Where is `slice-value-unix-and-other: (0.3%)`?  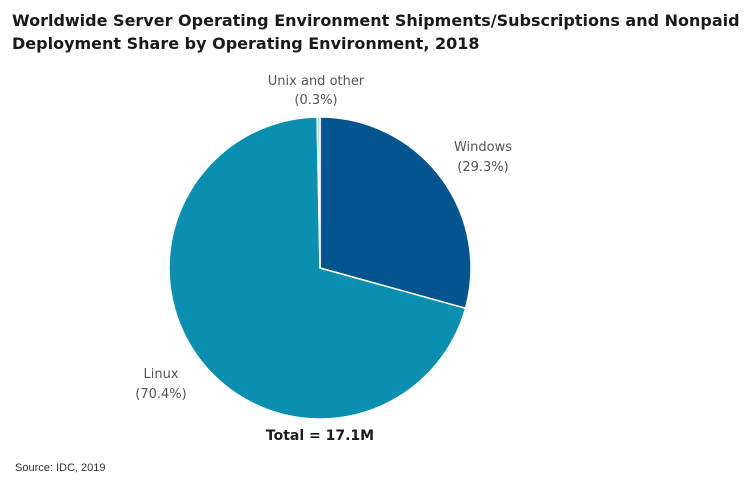 slice-value-unix-and-other: (0.3%) is located at coordinates (315, 100).